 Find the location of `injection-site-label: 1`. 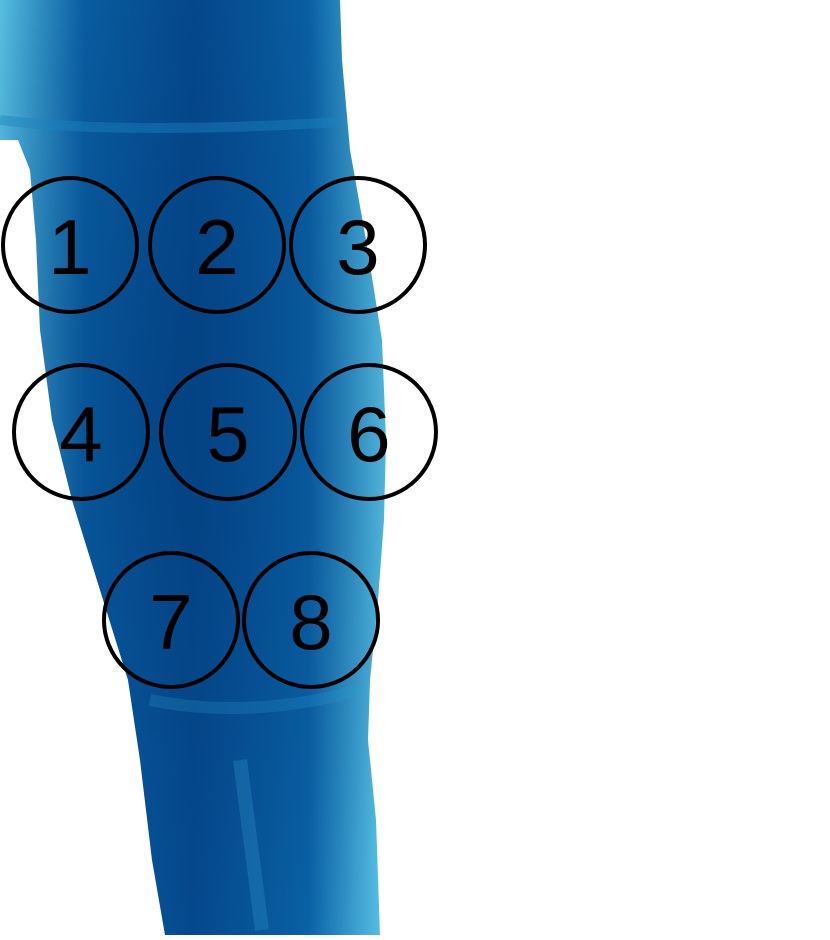

injection-site-label: 1 is located at coordinates (69, 247).